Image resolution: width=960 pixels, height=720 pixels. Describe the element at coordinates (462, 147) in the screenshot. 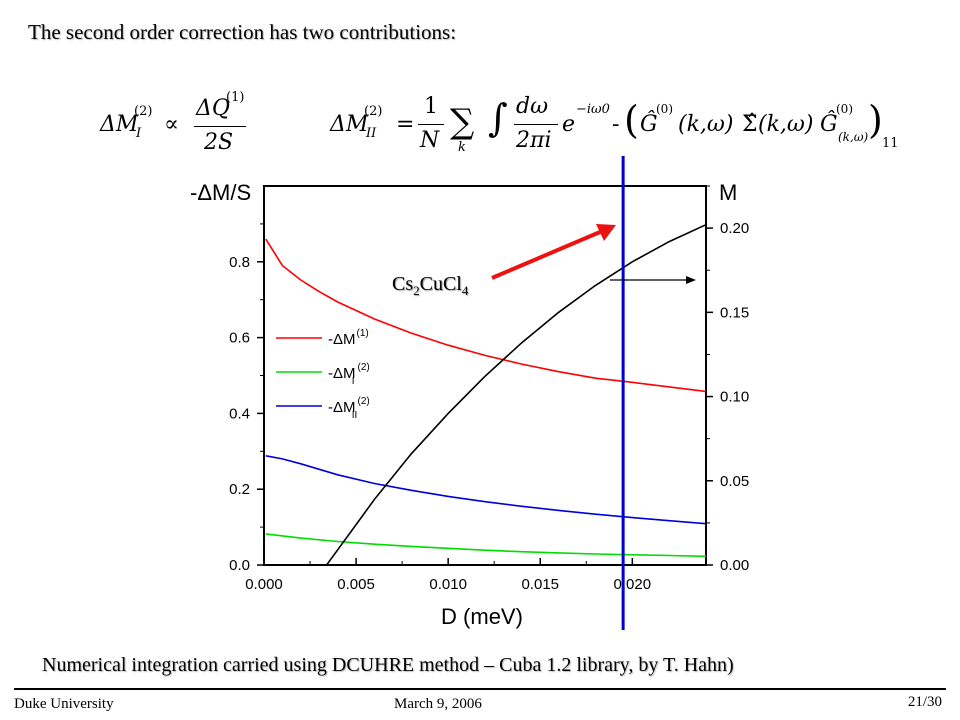

I see `formula-right-sum-index: k` at that location.